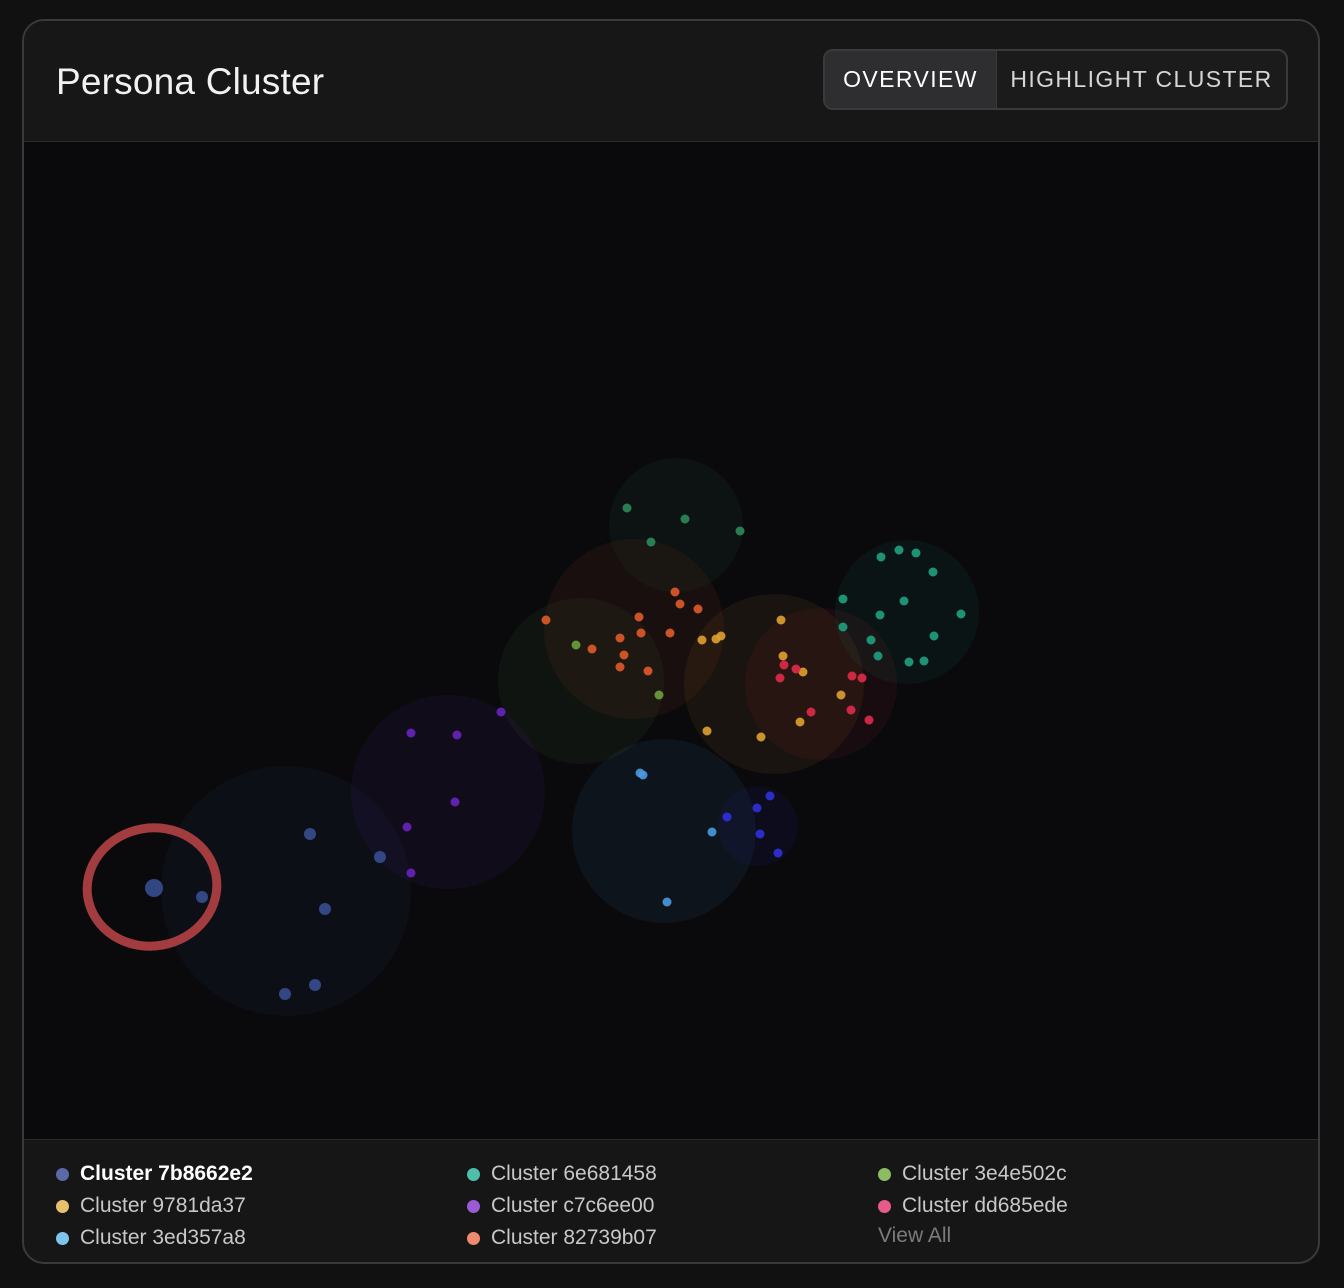 The height and width of the screenshot is (1288, 1344). What do you see at coordinates (758, 826) in the screenshot?
I see `cluster-hull-blue2` at bounding box center [758, 826].